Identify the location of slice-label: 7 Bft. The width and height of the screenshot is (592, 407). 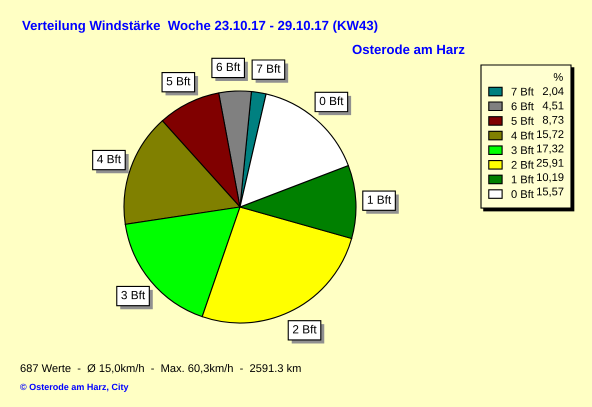
(268, 68).